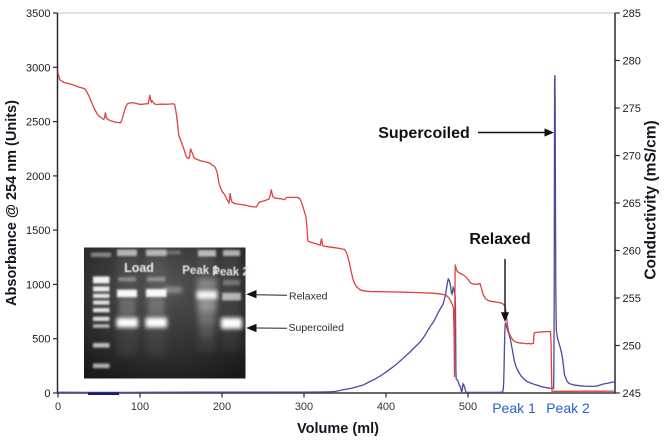 Image resolution: width=670 pixels, height=443 pixels. Describe the element at coordinates (139, 268) in the screenshot. I see `svg-text: Load` at that location.